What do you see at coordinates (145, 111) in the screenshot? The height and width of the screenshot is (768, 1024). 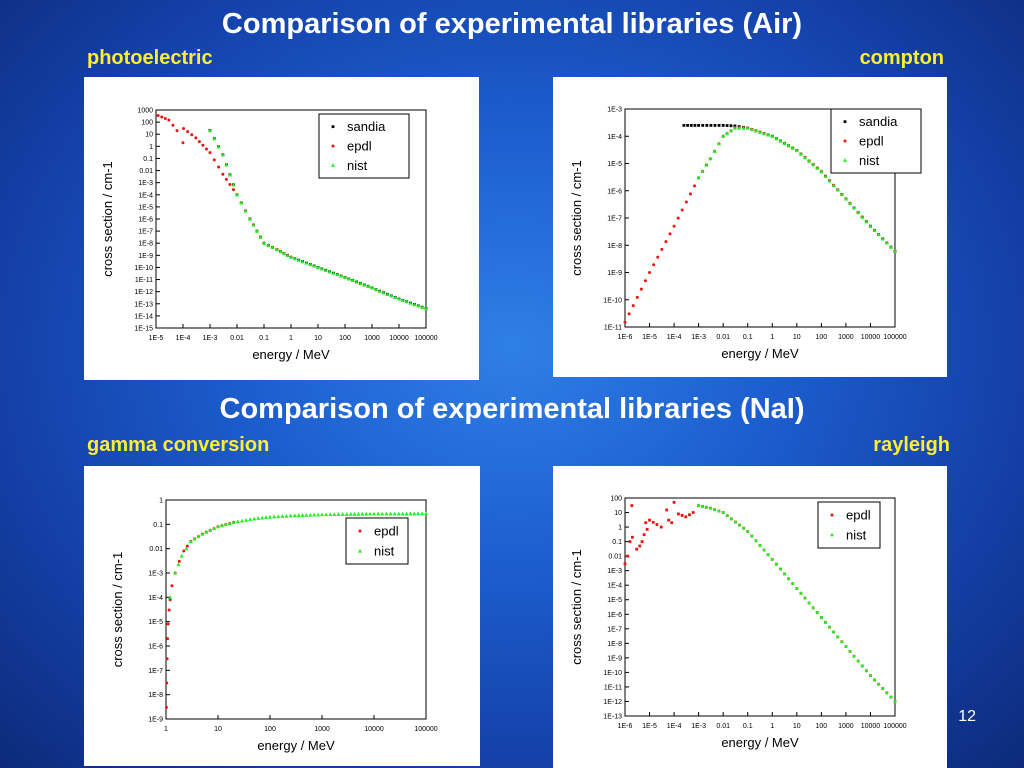 I see `y-tick-label: 1000` at bounding box center [145, 111].